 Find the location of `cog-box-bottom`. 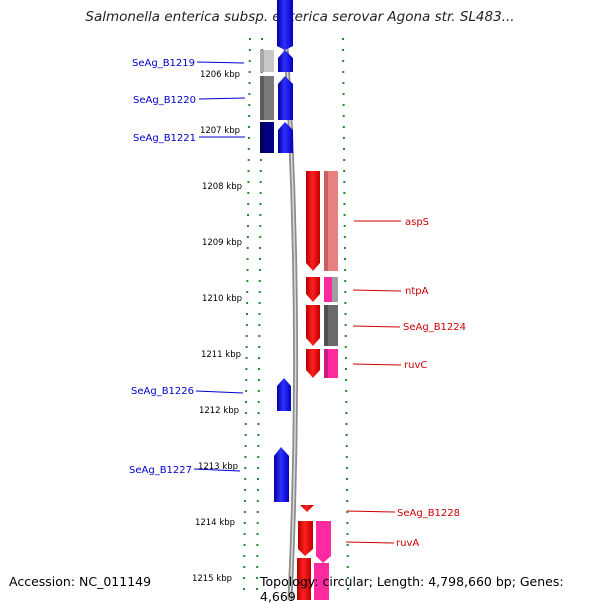

cog-box-bottom is located at coordinates (321, 581).